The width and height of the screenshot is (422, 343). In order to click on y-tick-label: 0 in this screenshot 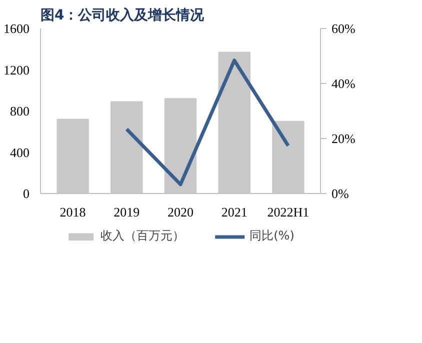, I will do `click(26, 193)`.